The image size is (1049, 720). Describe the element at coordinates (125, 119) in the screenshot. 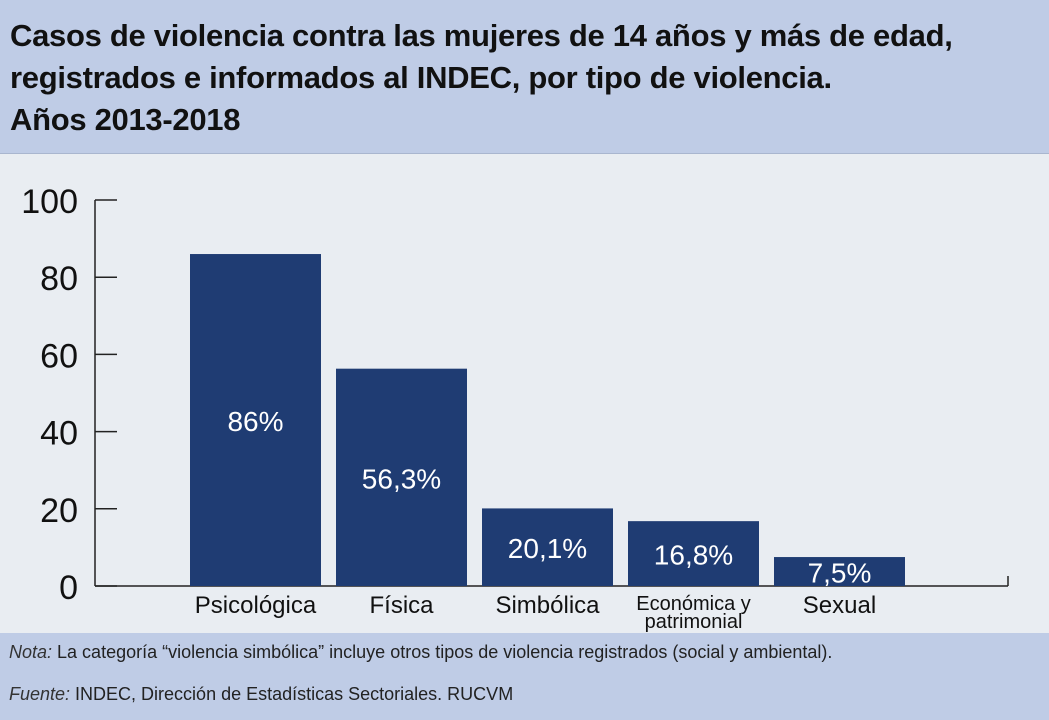

I see `chart-title-line-3: Años 2013-2018` at that location.